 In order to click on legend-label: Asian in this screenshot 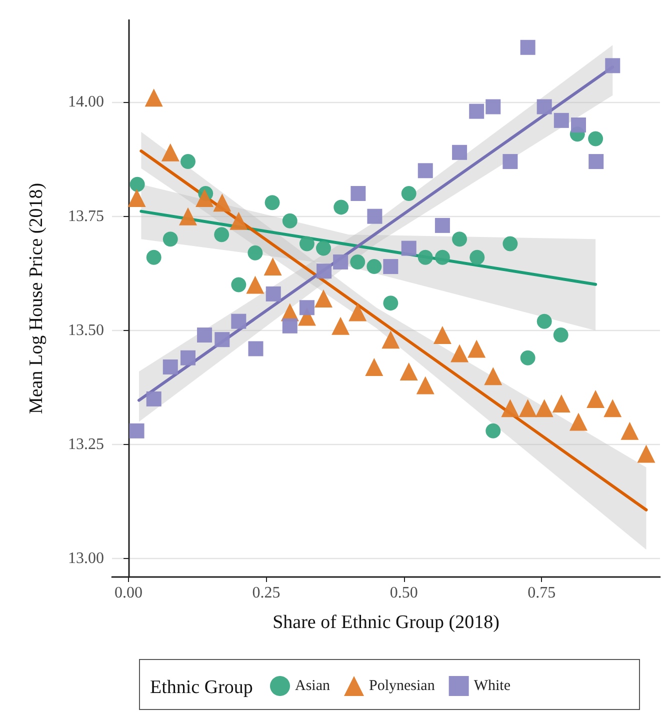, I will do `click(312, 686)`.